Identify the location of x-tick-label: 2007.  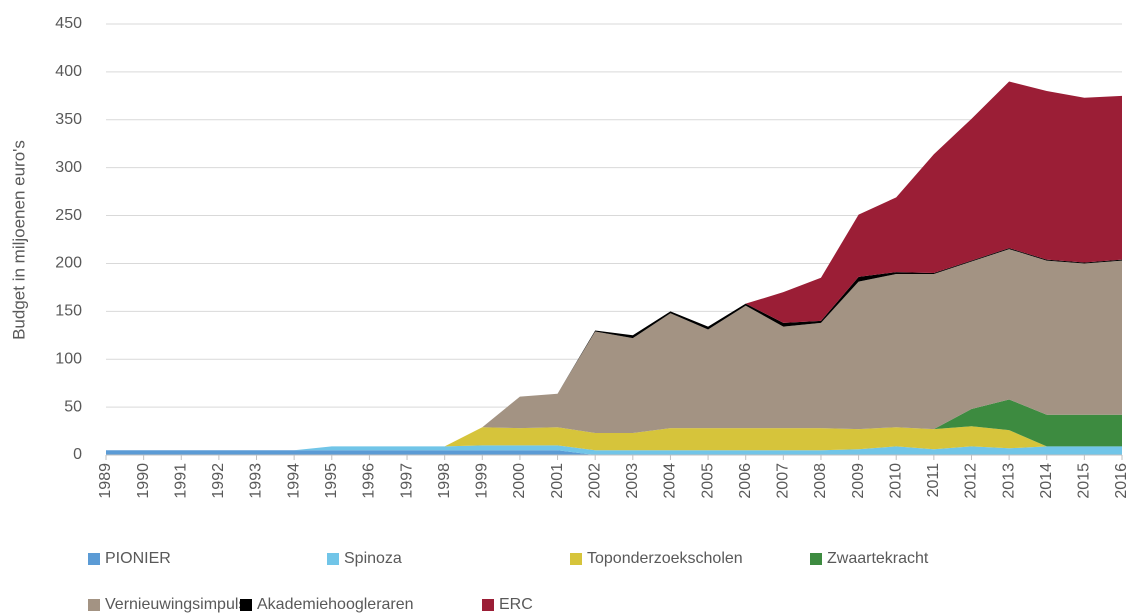
(783, 481).